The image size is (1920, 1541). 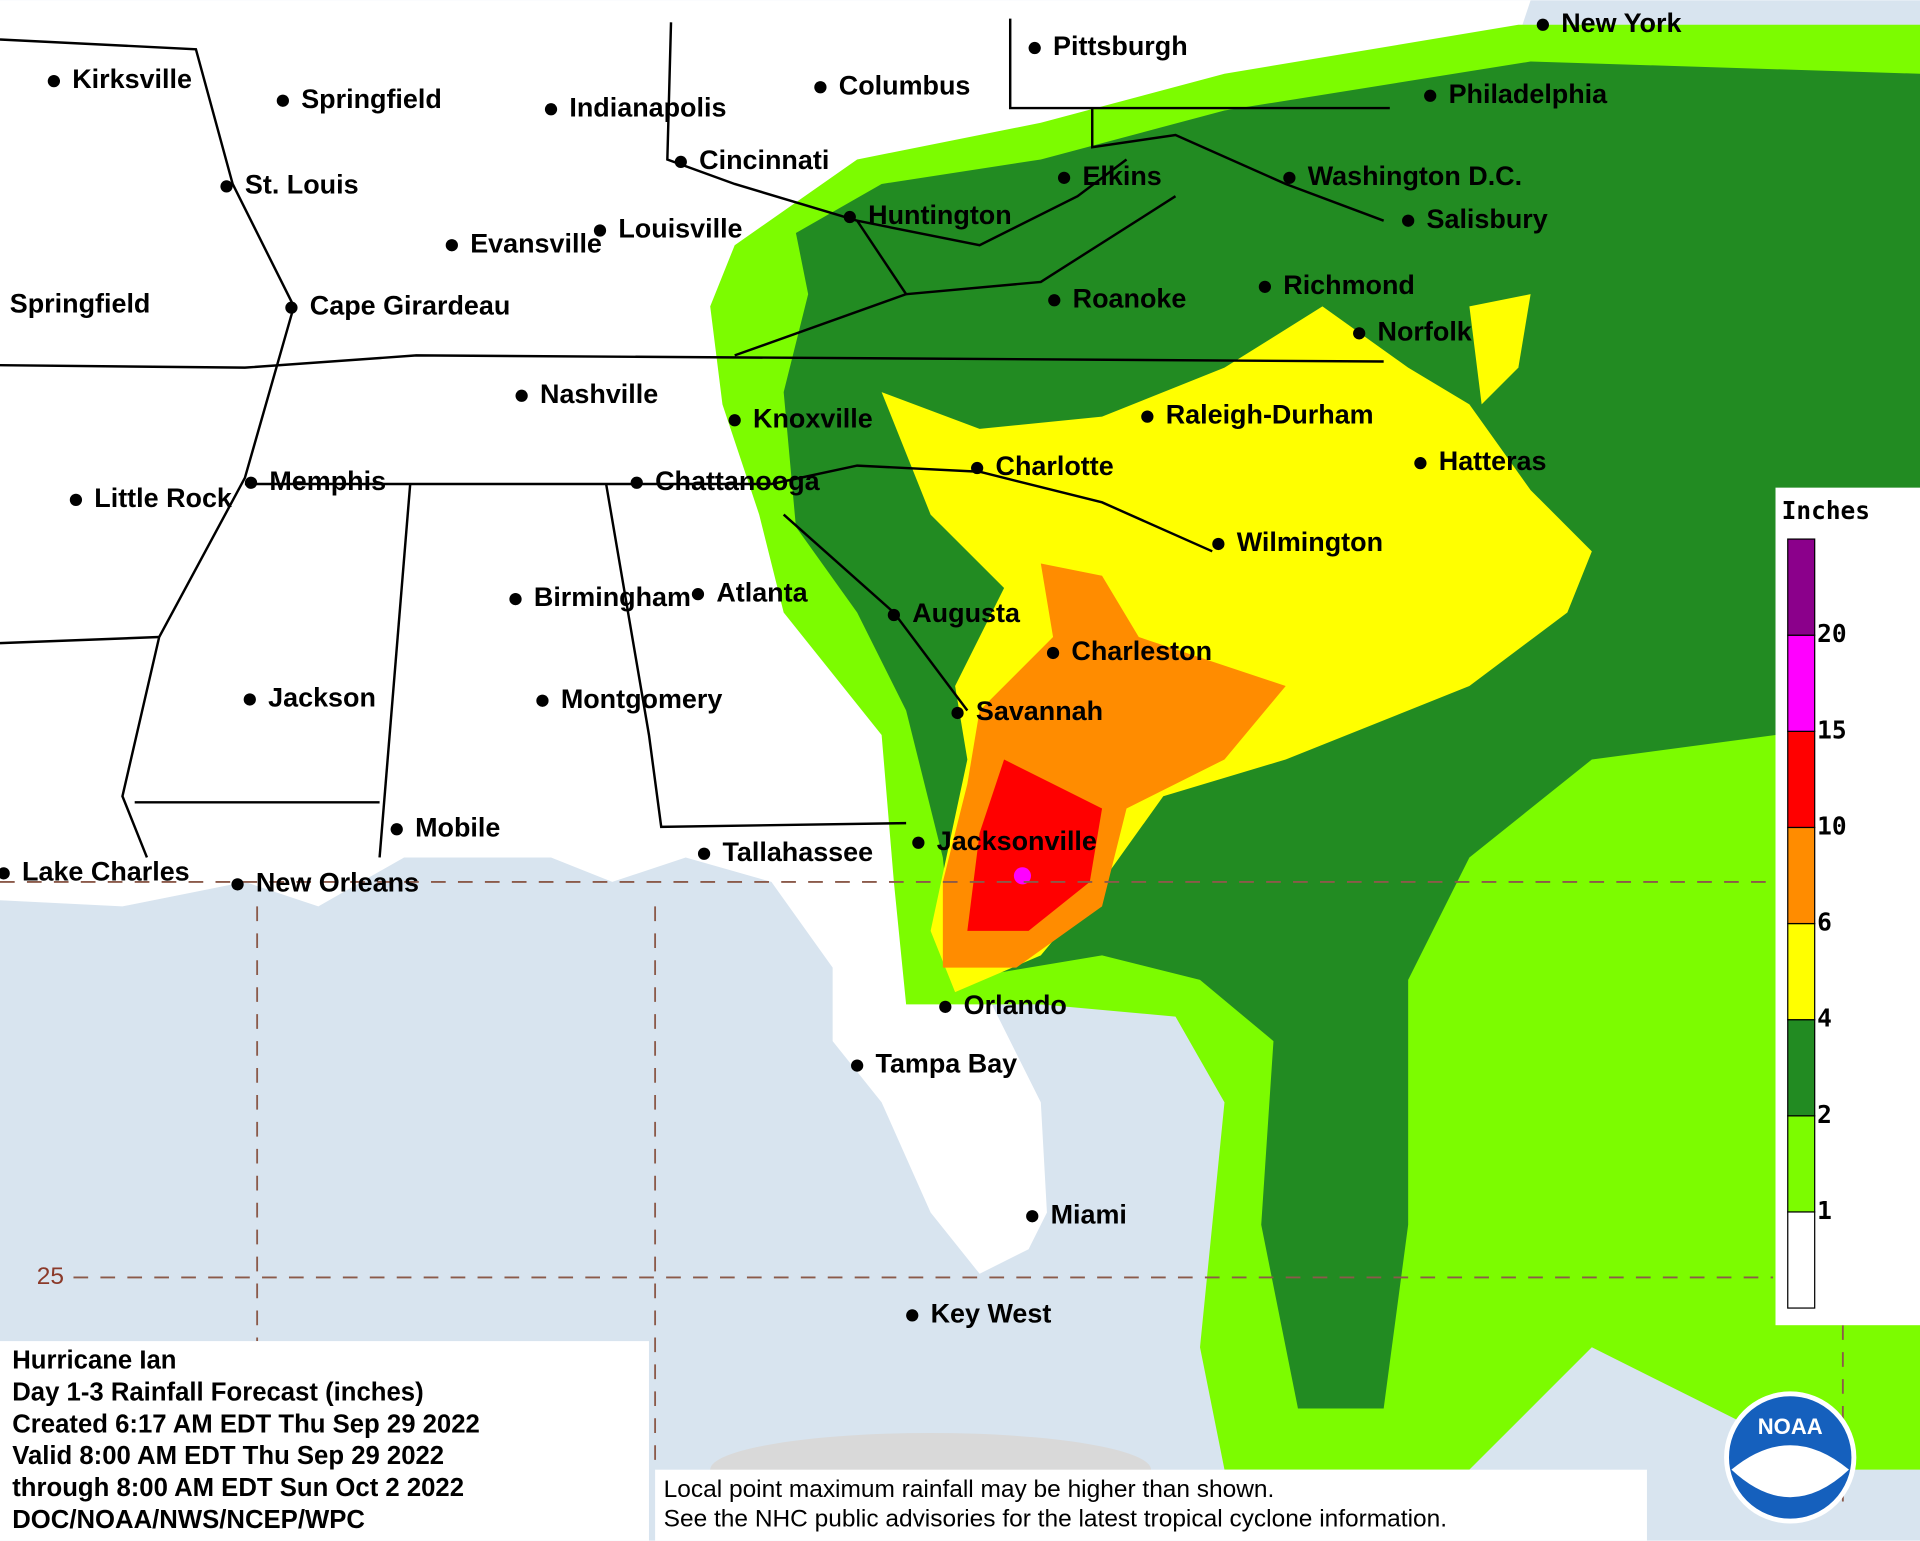 What do you see at coordinates (163, 498) in the screenshot?
I see `city-label: Little Rock` at bounding box center [163, 498].